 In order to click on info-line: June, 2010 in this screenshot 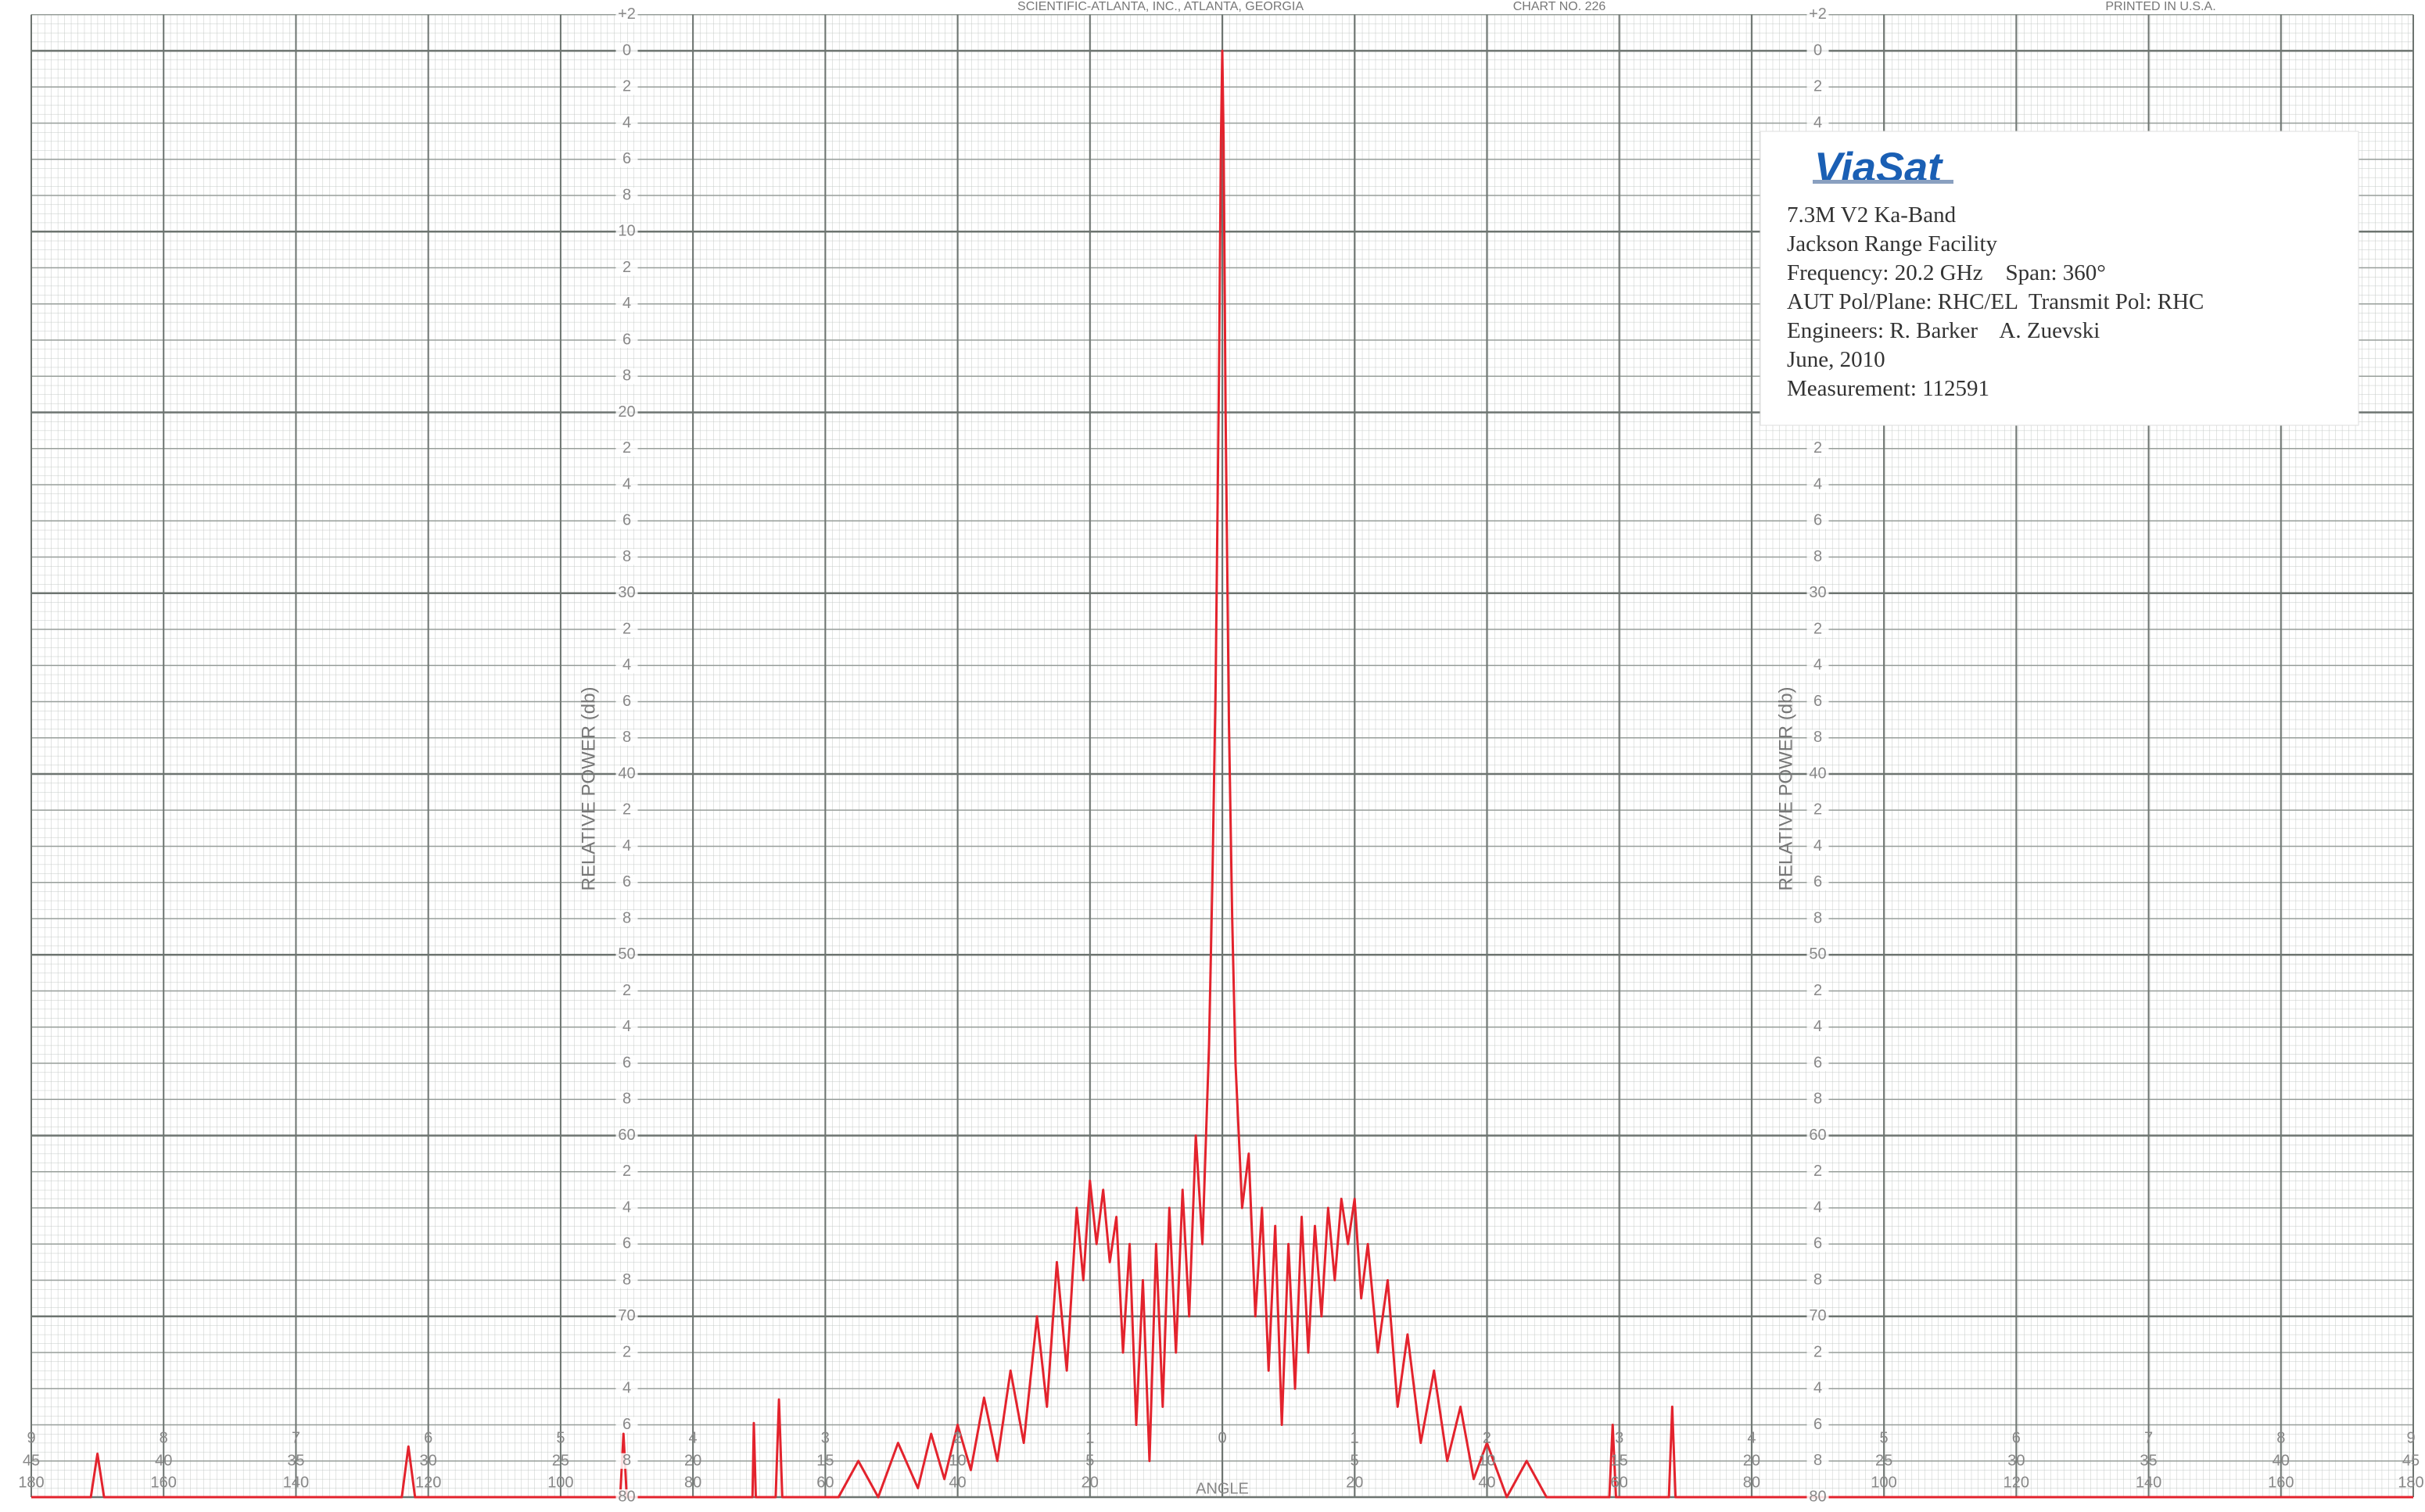, I will do `click(1836, 359)`.